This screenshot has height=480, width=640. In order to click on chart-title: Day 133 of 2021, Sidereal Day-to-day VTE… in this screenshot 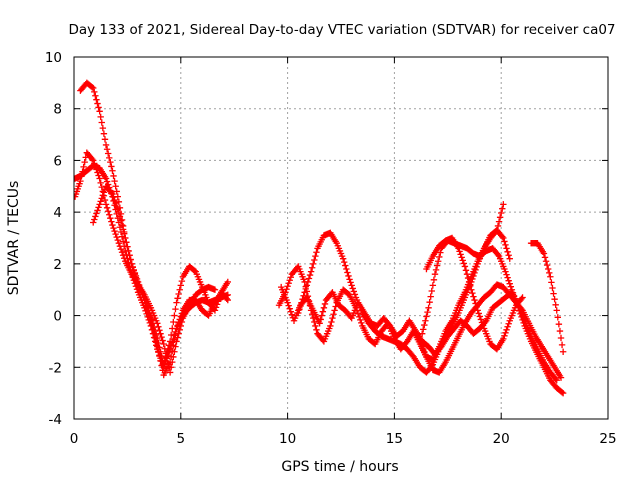, I will do `click(341, 30)`.